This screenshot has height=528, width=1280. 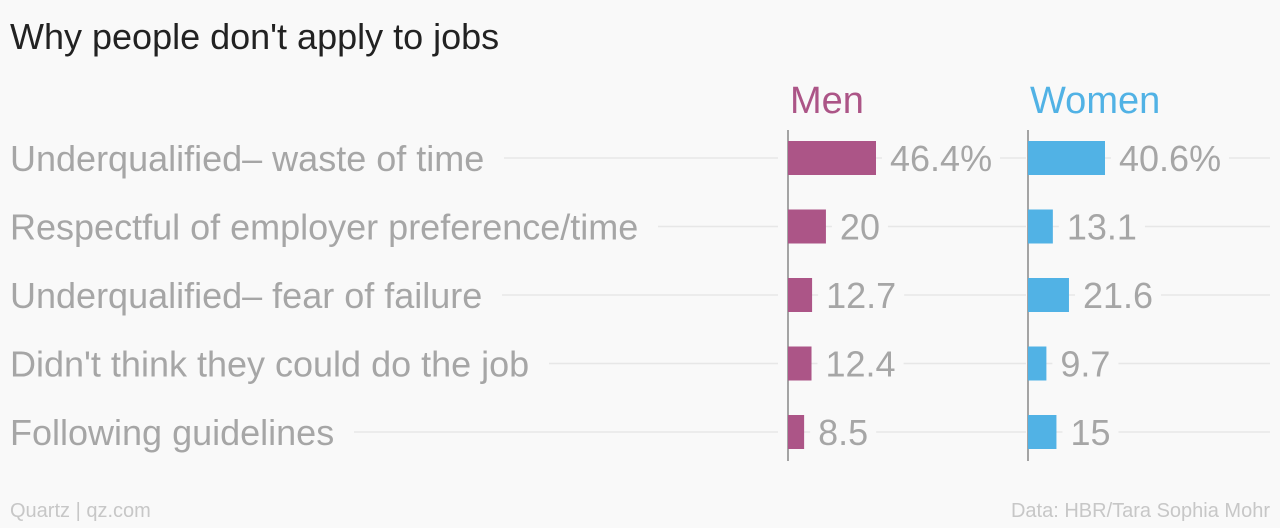 I want to click on bar-value-label: 40.6%, so click(x=1170, y=158).